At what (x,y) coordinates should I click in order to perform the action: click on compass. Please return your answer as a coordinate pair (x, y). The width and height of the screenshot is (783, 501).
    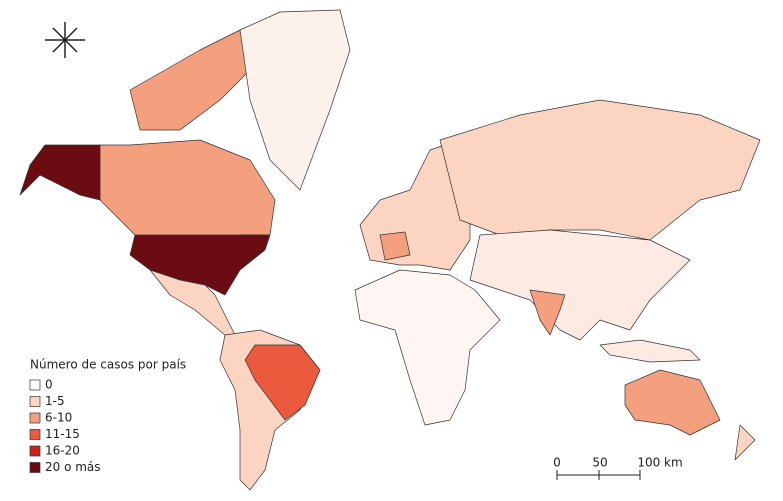
    Looking at the image, I should click on (65, 40).